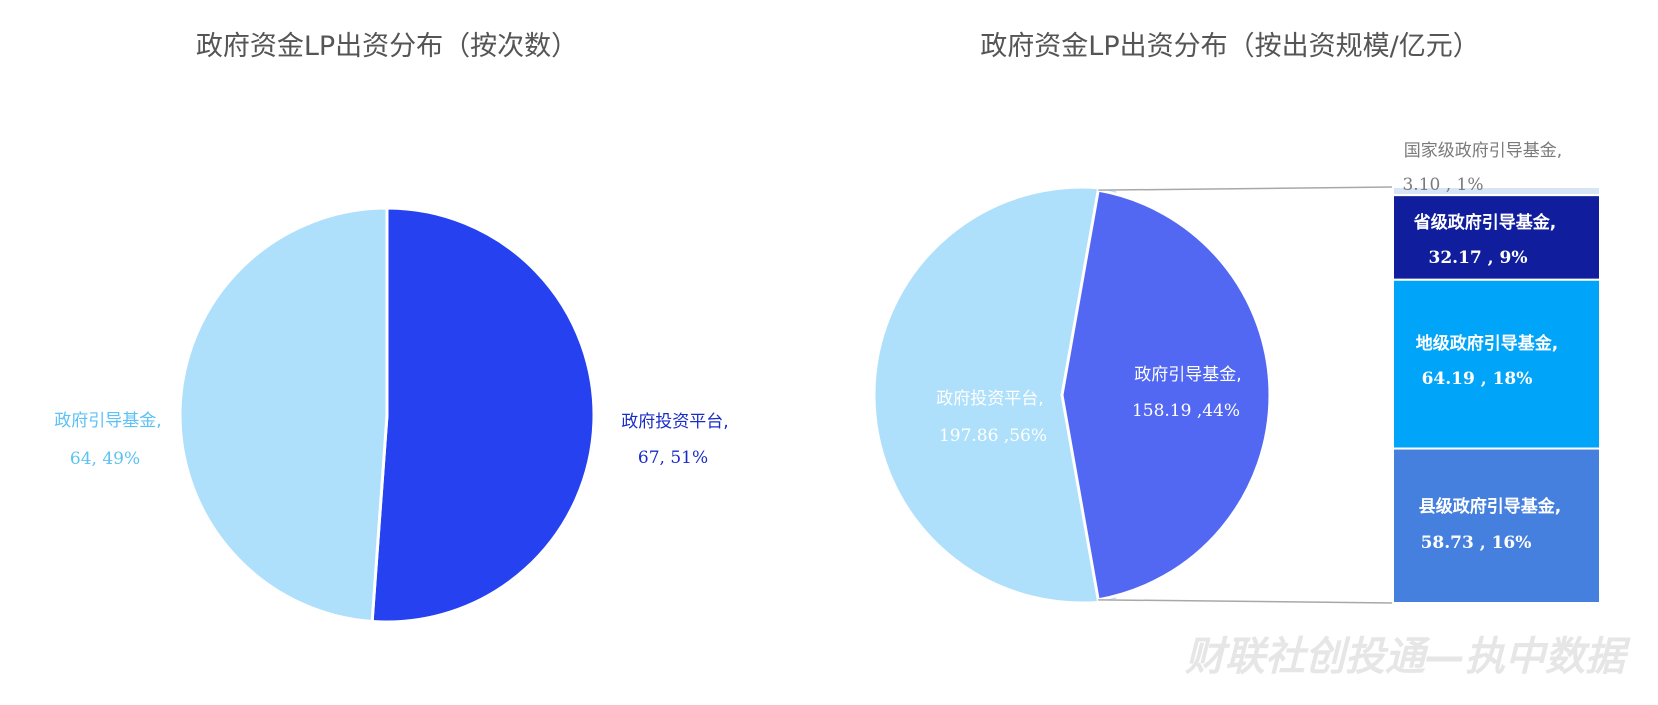 Image resolution: width=1658 pixels, height=705 pixels. I want to click on chart1-title: 政府资金LP出资分布（按次数）, so click(387, 46).